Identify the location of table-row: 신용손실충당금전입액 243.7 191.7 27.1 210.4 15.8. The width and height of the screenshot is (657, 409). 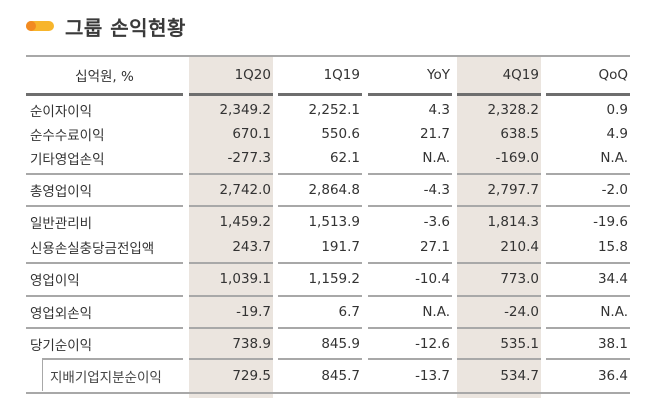
(328, 247).